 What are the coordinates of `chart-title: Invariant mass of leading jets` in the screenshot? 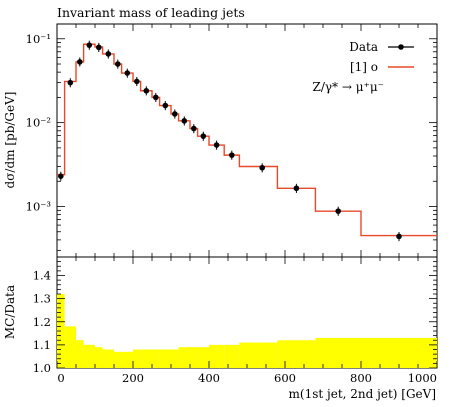 It's located at (151, 12).